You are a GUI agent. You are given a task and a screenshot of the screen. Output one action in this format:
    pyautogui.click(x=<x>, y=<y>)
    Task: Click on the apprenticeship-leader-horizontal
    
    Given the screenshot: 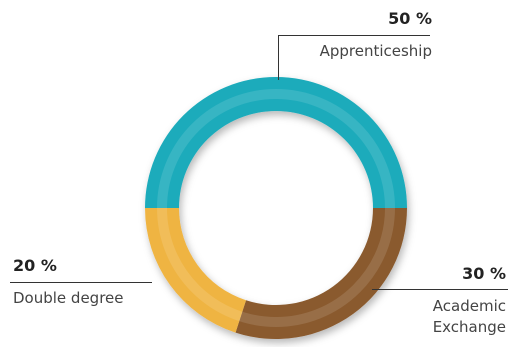 What is the action you would take?
    pyautogui.click(x=354, y=35)
    